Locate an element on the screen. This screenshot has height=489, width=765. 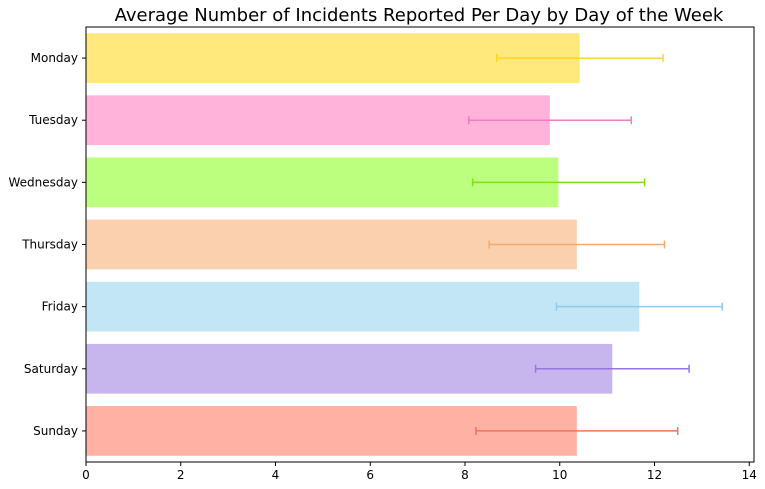
error-bar-tuesday is located at coordinates (550, 120).